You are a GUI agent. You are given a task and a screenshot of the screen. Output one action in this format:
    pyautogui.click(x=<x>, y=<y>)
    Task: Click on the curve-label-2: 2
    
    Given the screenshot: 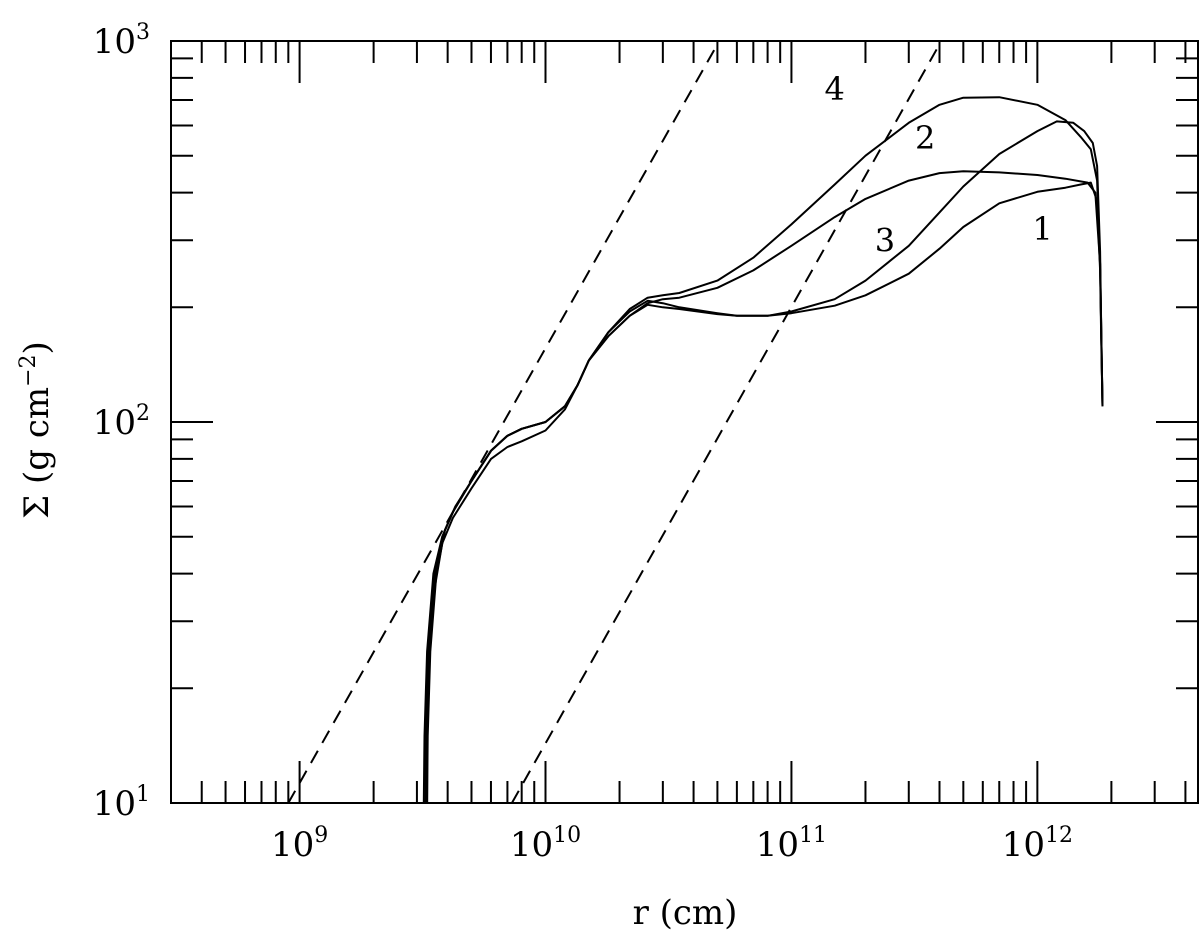 What is the action you would take?
    pyautogui.click(x=925, y=138)
    